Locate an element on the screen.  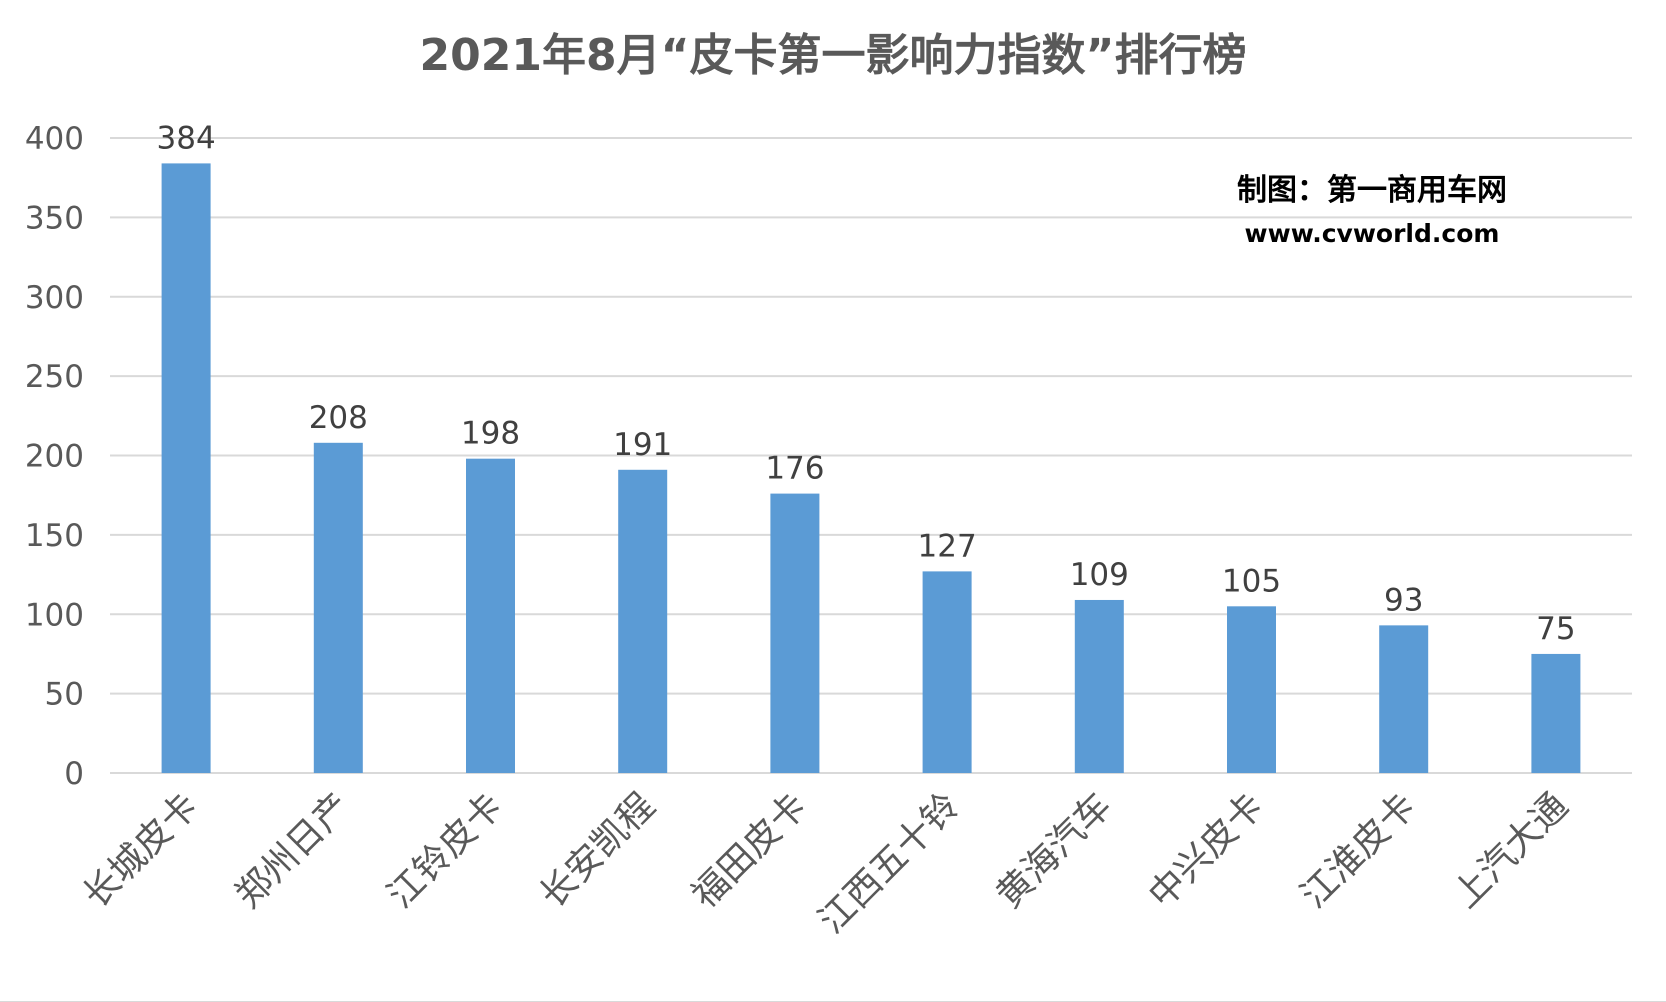
x-tick-label: 江淮皮卡 is located at coordinates (1358, 850).